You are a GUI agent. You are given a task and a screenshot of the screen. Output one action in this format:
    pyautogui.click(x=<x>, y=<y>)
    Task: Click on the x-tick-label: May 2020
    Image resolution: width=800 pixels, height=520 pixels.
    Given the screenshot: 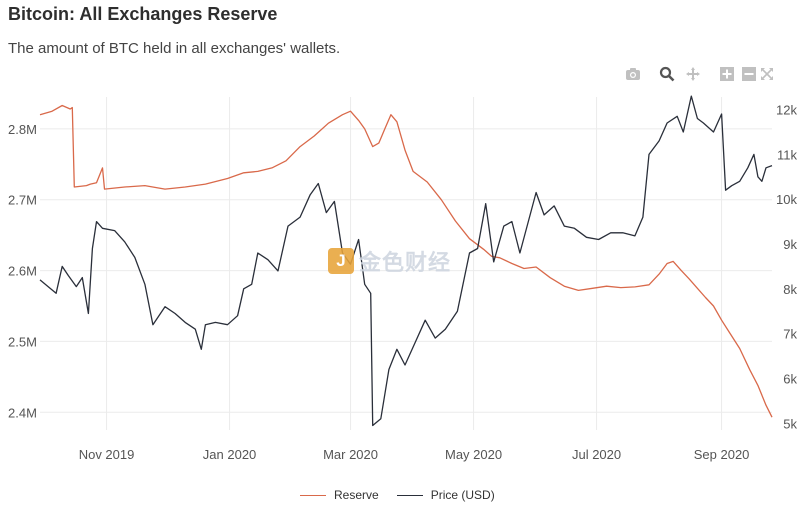 What is the action you would take?
    pyautogui.click(x=473, y=454)
    